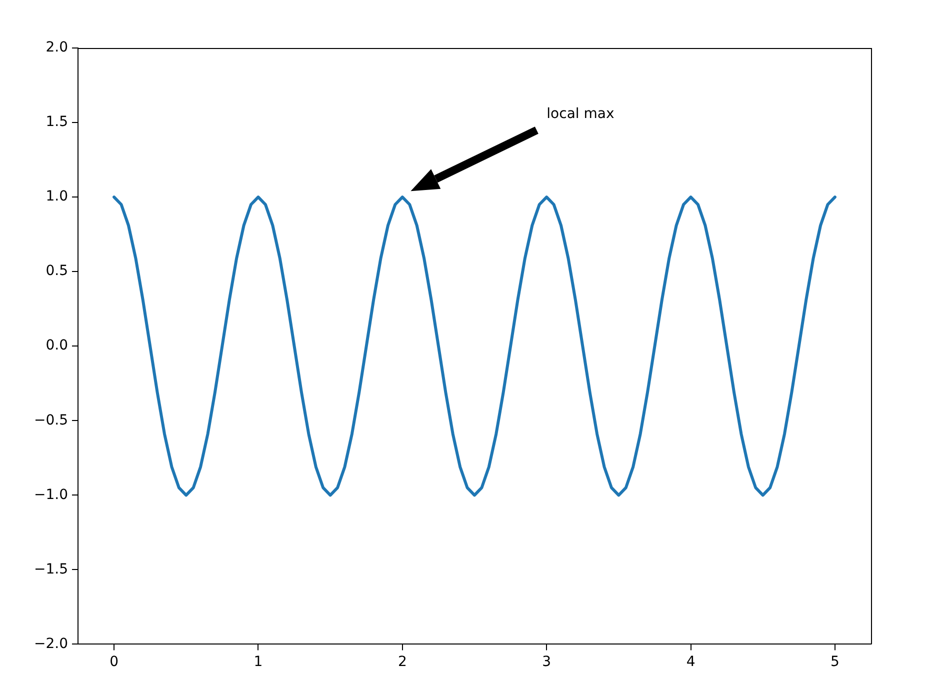 The height and width of the screenshot is (697, 939). I want to click on annotation: local max, so click(580, 114).